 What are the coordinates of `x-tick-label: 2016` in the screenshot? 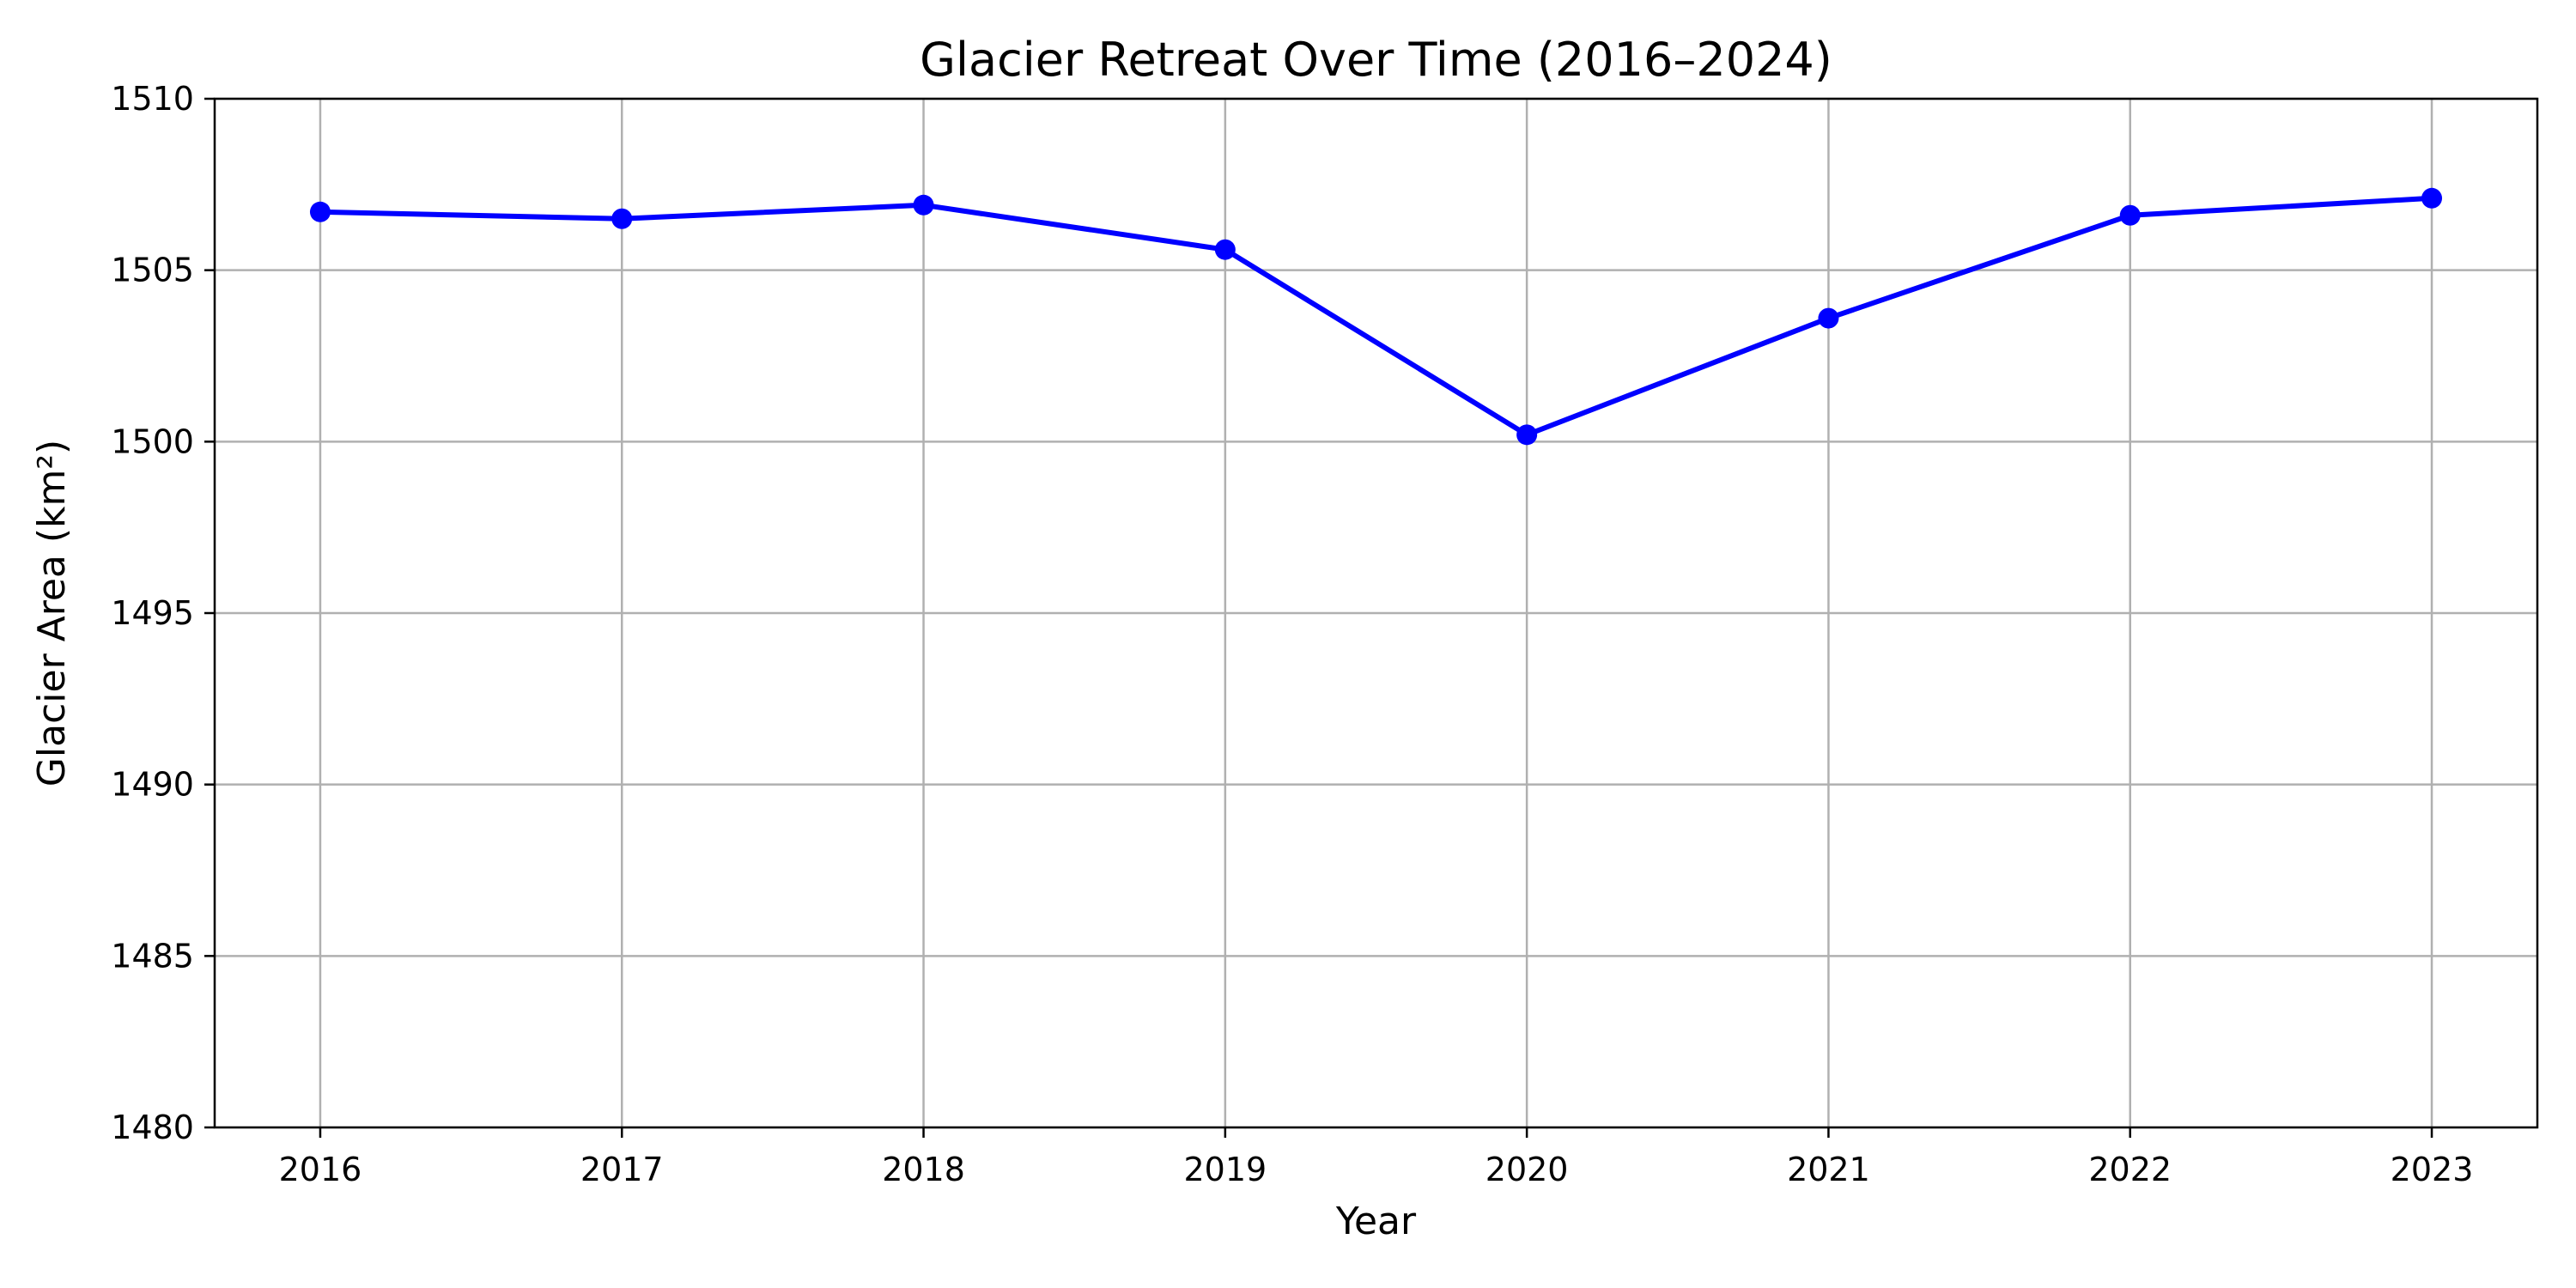 It's located at (321, 1169).